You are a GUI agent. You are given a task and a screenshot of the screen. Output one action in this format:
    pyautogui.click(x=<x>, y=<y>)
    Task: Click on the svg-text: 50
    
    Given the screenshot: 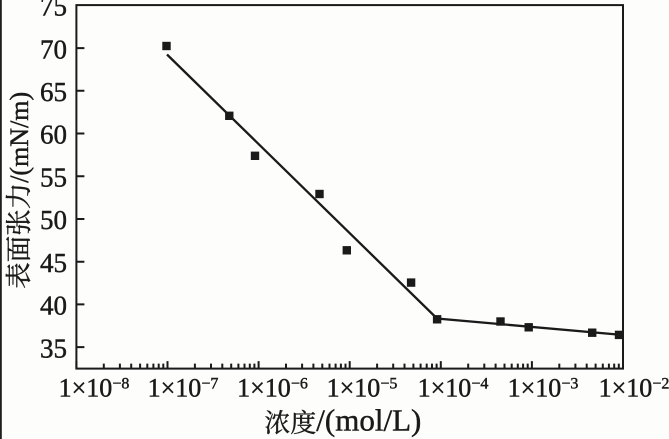 What is the action you would take?
    pyautogui.click(x=53, y=220)
    